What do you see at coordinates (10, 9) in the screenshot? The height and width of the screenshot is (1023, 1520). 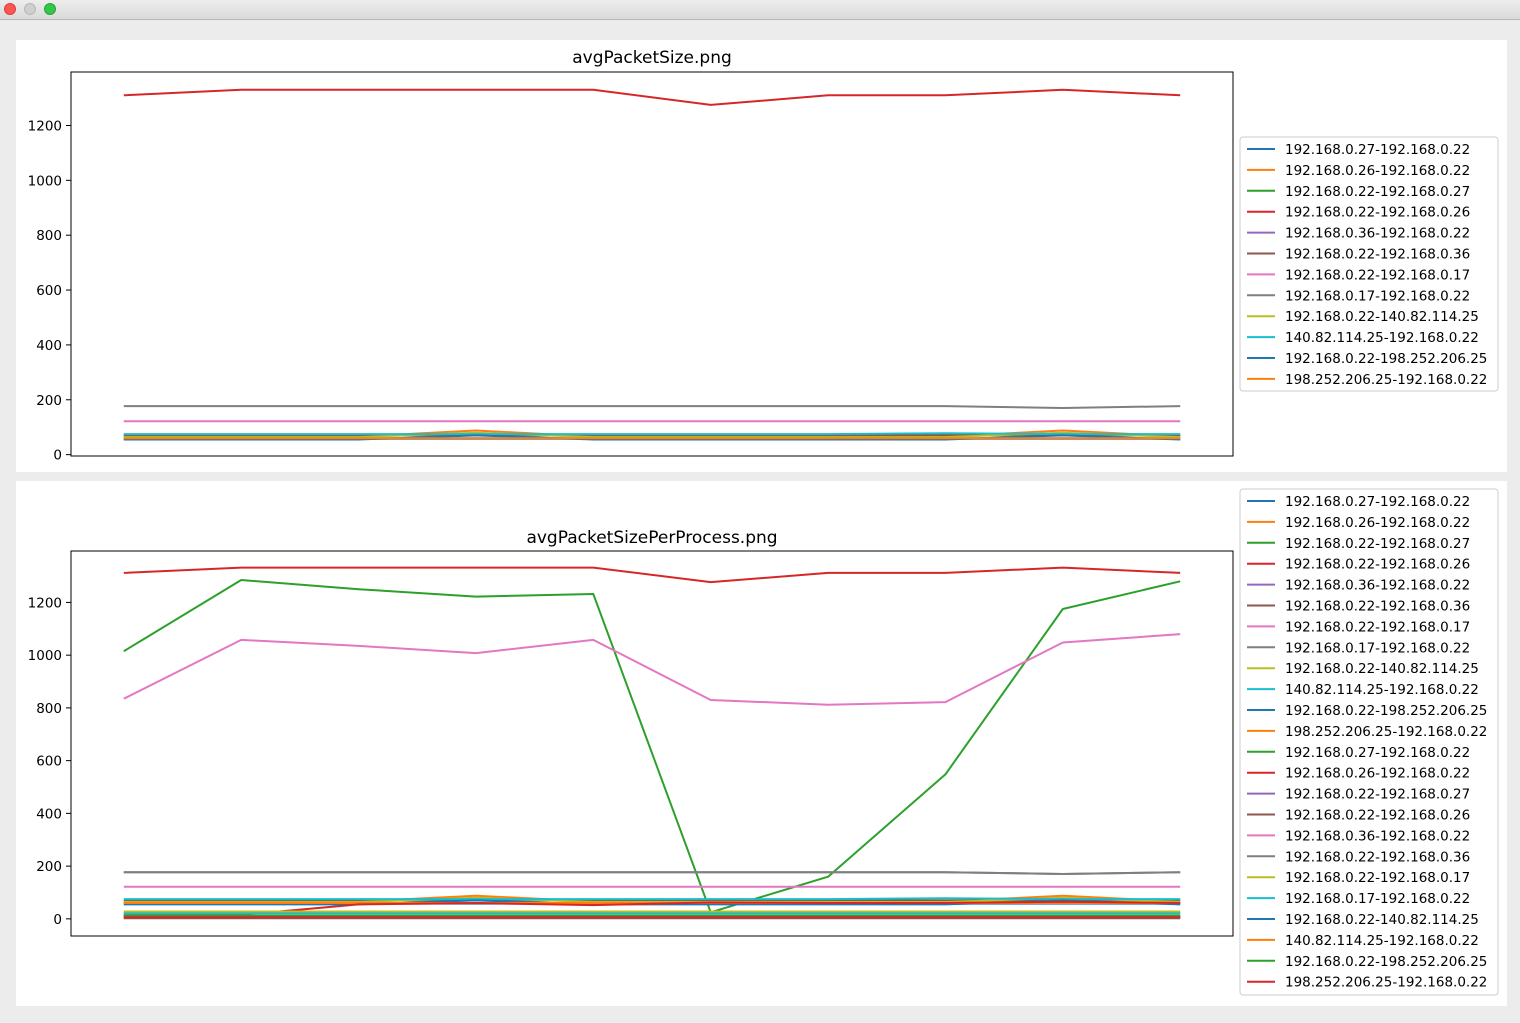 I see `close-button` at bounding box center [10, 9].